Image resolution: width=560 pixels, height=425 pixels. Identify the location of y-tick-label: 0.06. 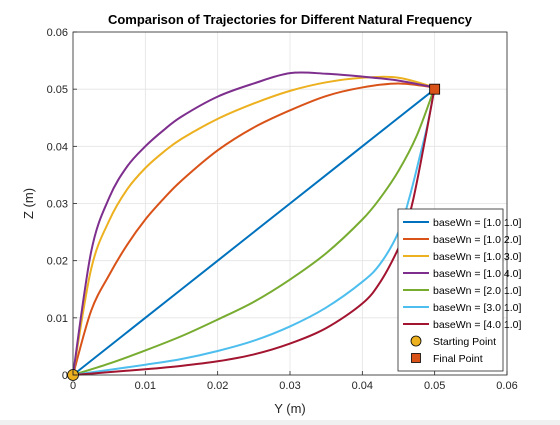
(57, 33).